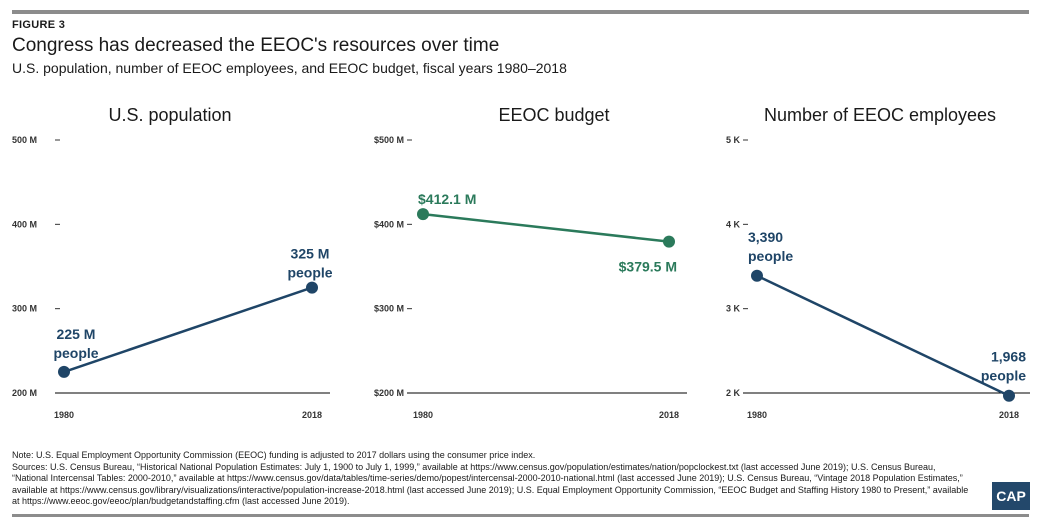 The width and height of the screenshot is (1041, 525). I want to click on data-label: 1,968, so click(1008, 357).